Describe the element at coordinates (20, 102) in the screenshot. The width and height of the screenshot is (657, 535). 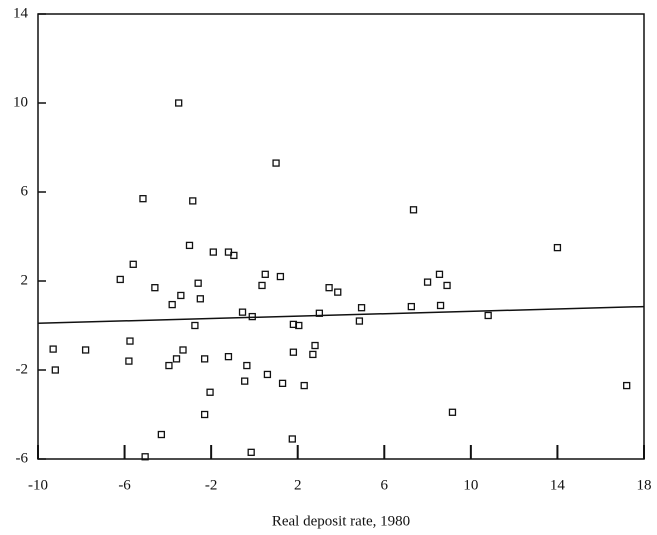
I see `y-tick-label: 10` at that location.